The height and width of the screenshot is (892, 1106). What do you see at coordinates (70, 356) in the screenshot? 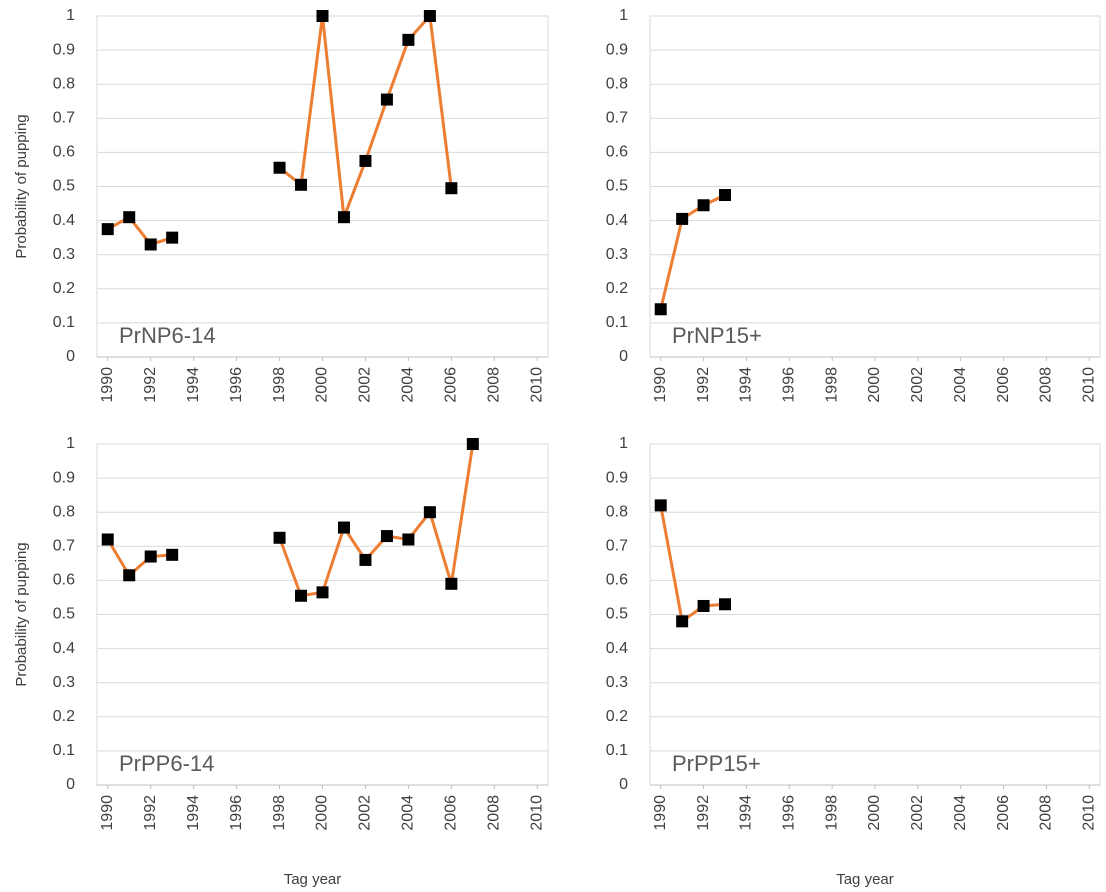
I see `y-tick-label: 0` at bounding box center [70, 356].